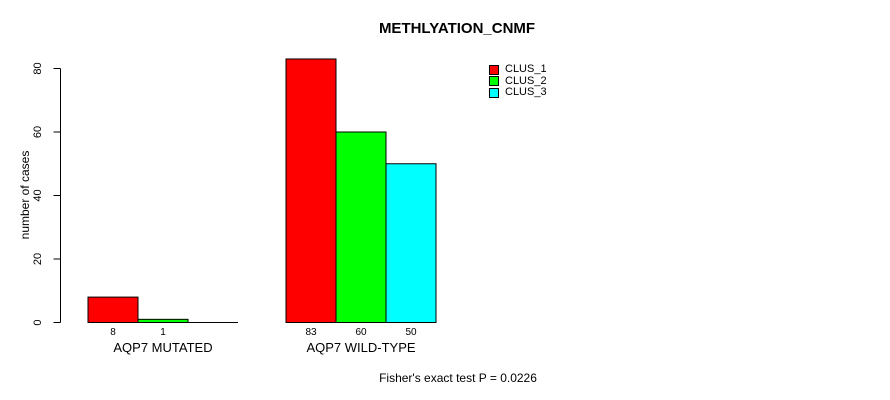 The width and height of the screenshot is (890, 400). What do you see at coordinates (411, 243) in the screenshot?
I see `bar-clus-3-aqp7-wild-type` at bounding box center [411, 243].